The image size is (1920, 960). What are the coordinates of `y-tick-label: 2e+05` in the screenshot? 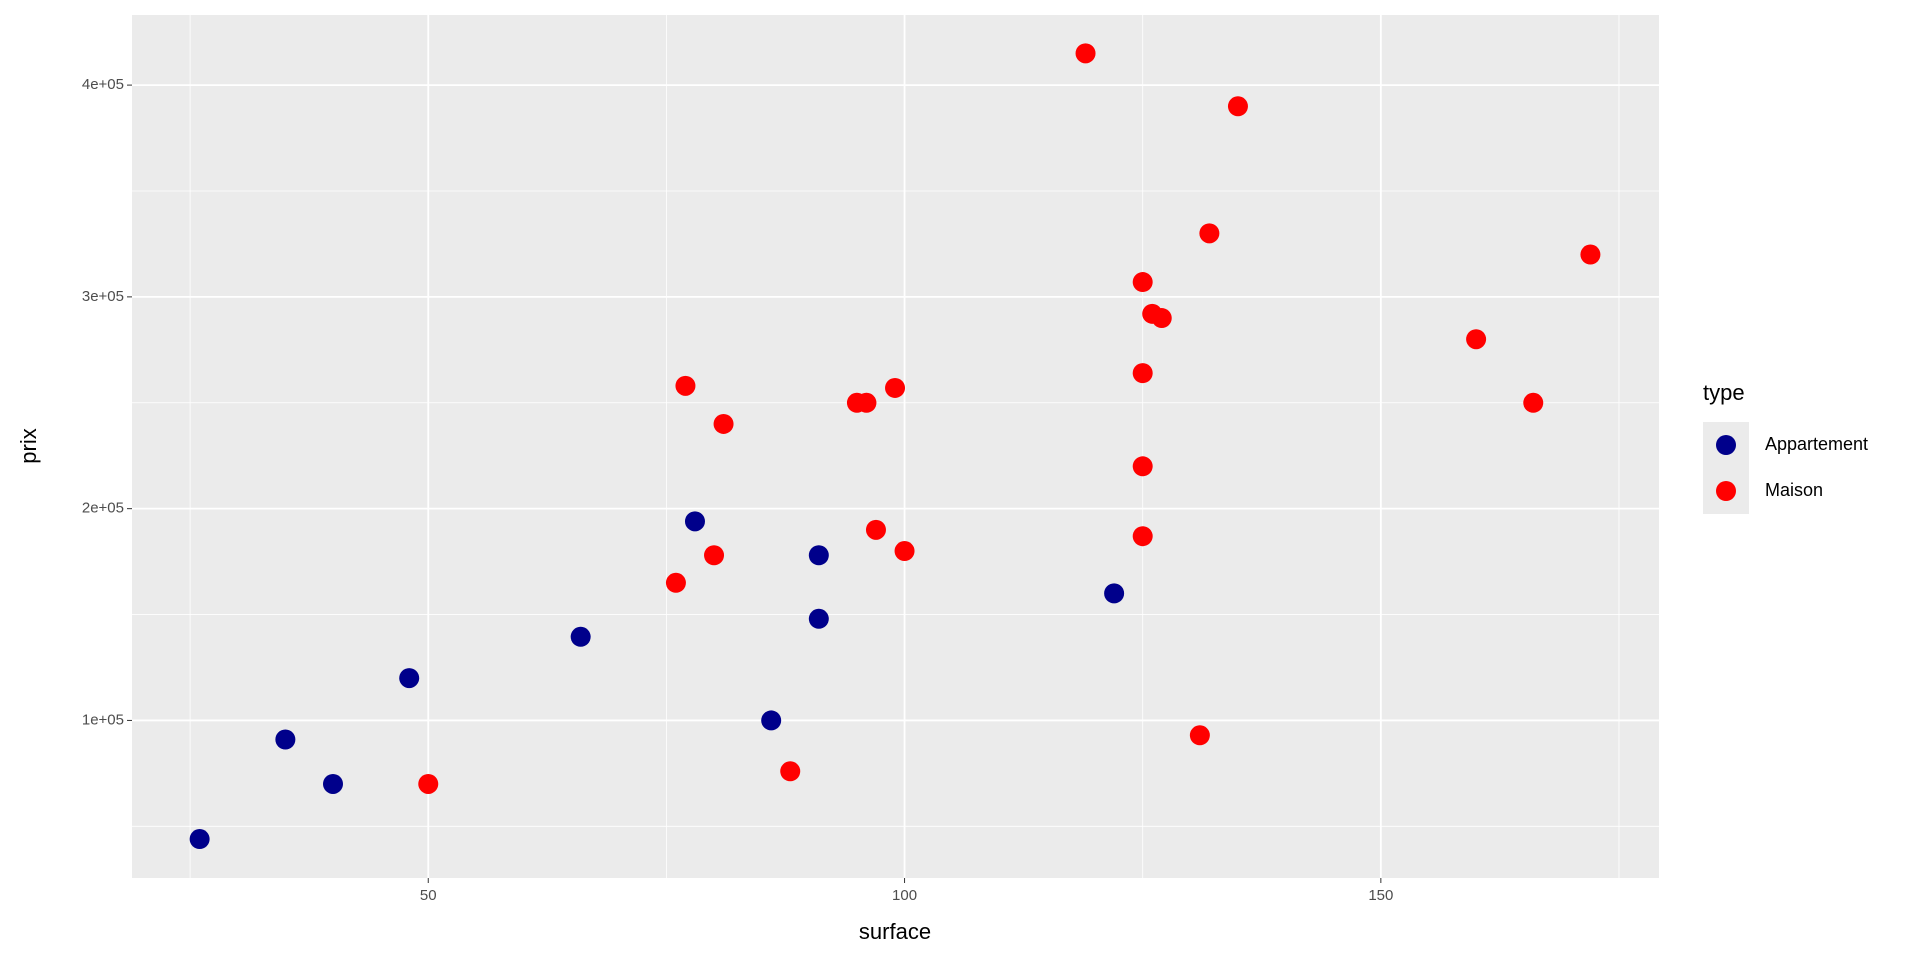 It's located at (103, 508).